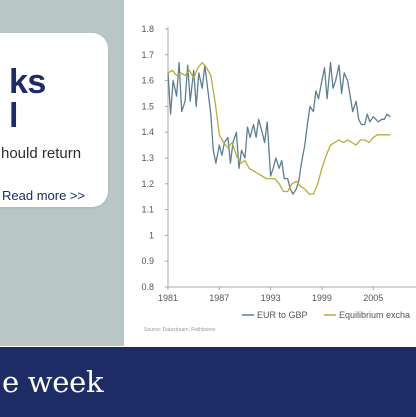  What do you see at coordinates (27, 99) in the screenshot?
I see `promo-title: ks l` at bounding box center [27, 99].